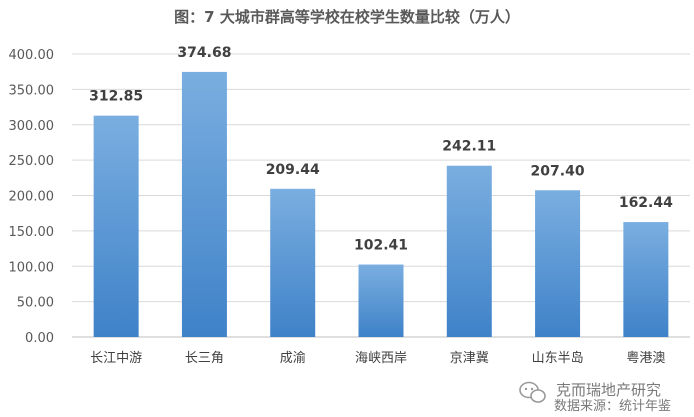 The image size is (694, 417). I want to click on data-label: 209.44, so click(293, 170).